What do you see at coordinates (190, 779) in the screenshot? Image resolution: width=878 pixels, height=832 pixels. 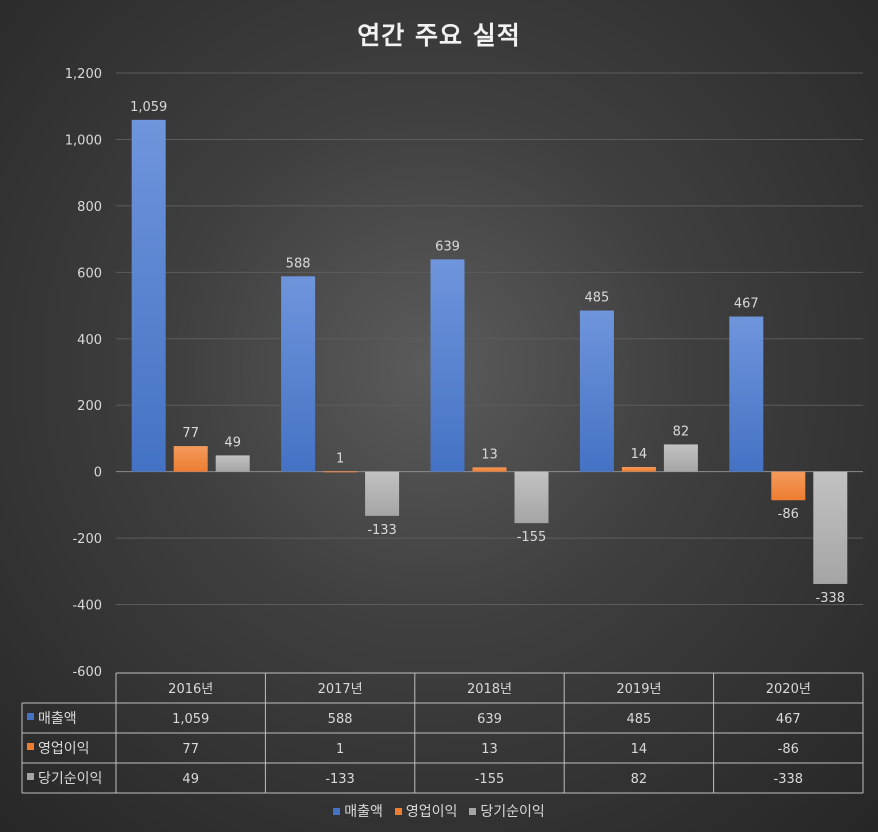 I see `table-cell: 49` at bounding box center [190, 779].